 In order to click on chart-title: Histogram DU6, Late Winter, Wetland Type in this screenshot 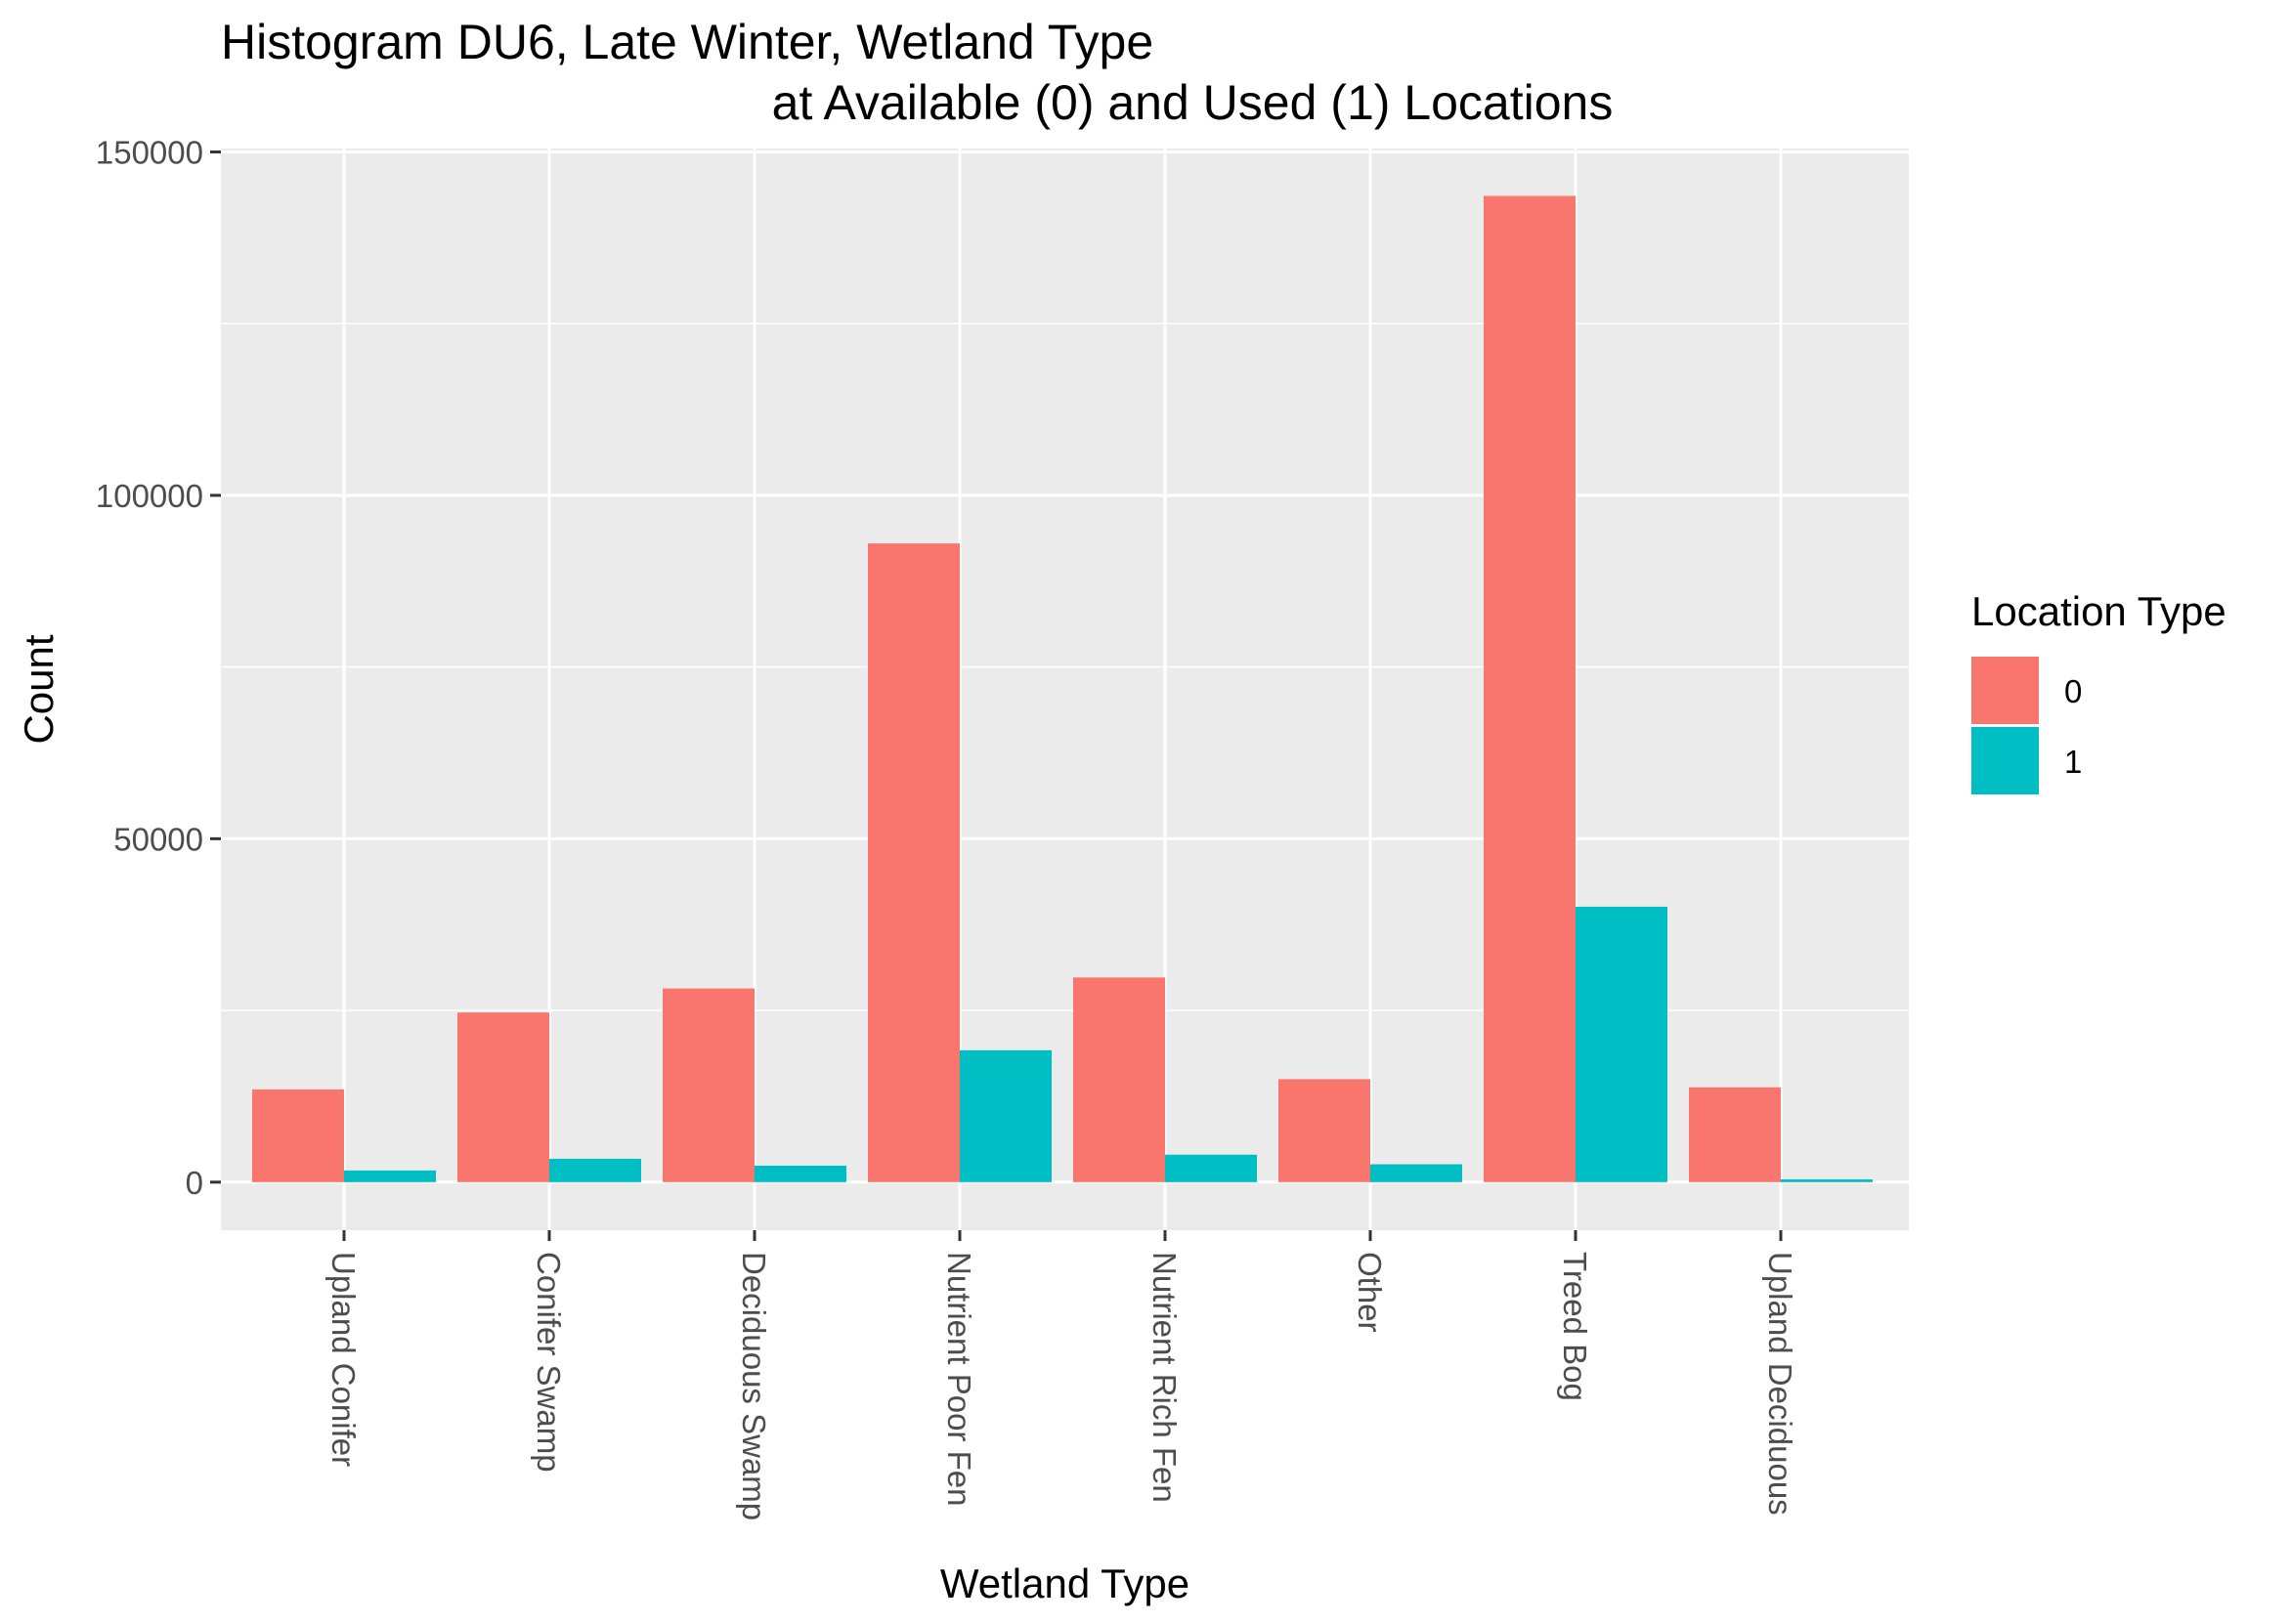, I will do `click(687, 42)`.